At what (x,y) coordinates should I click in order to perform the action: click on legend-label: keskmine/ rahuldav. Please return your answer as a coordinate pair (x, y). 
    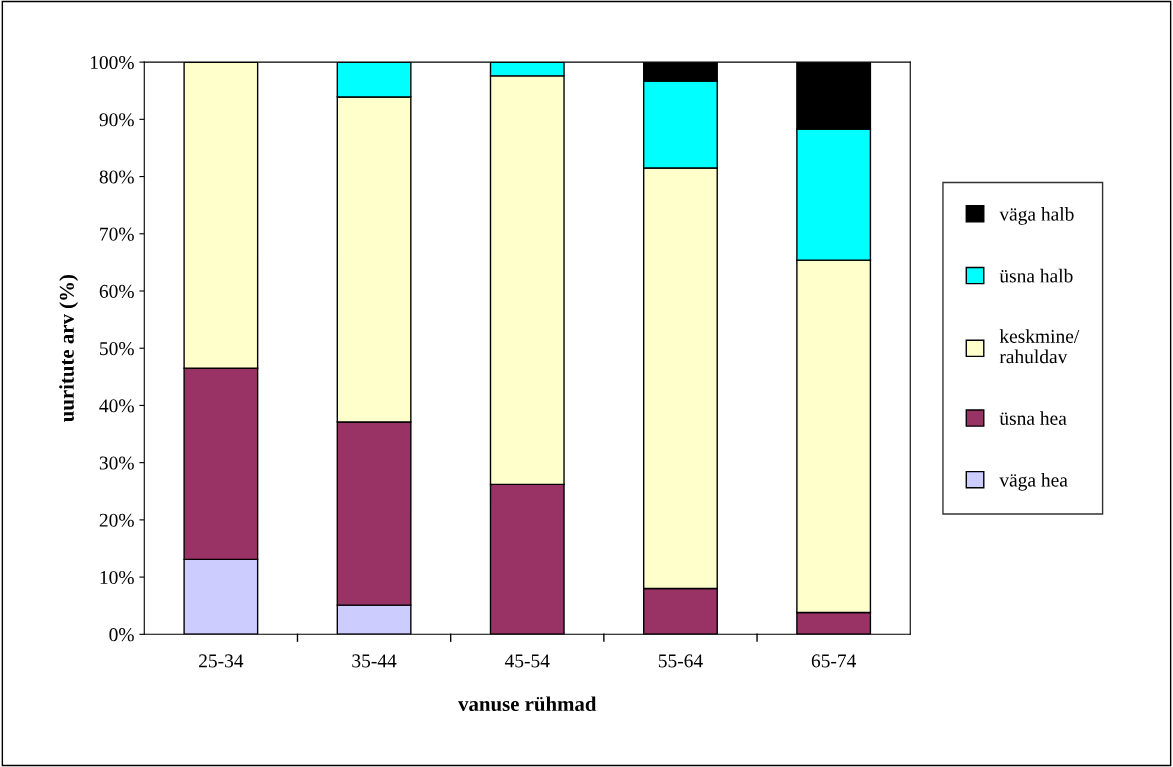
    Looking at the image, I should click on (1039, 346).